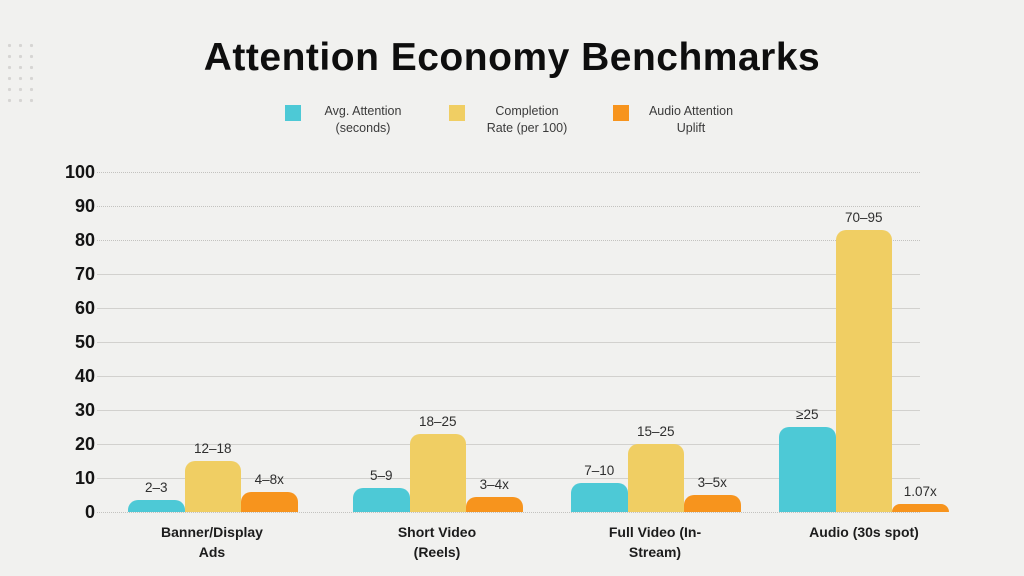 The width and height of the screenshot is (1024, 576). I want to click on y-tick-40: 40, so click(84, 376).